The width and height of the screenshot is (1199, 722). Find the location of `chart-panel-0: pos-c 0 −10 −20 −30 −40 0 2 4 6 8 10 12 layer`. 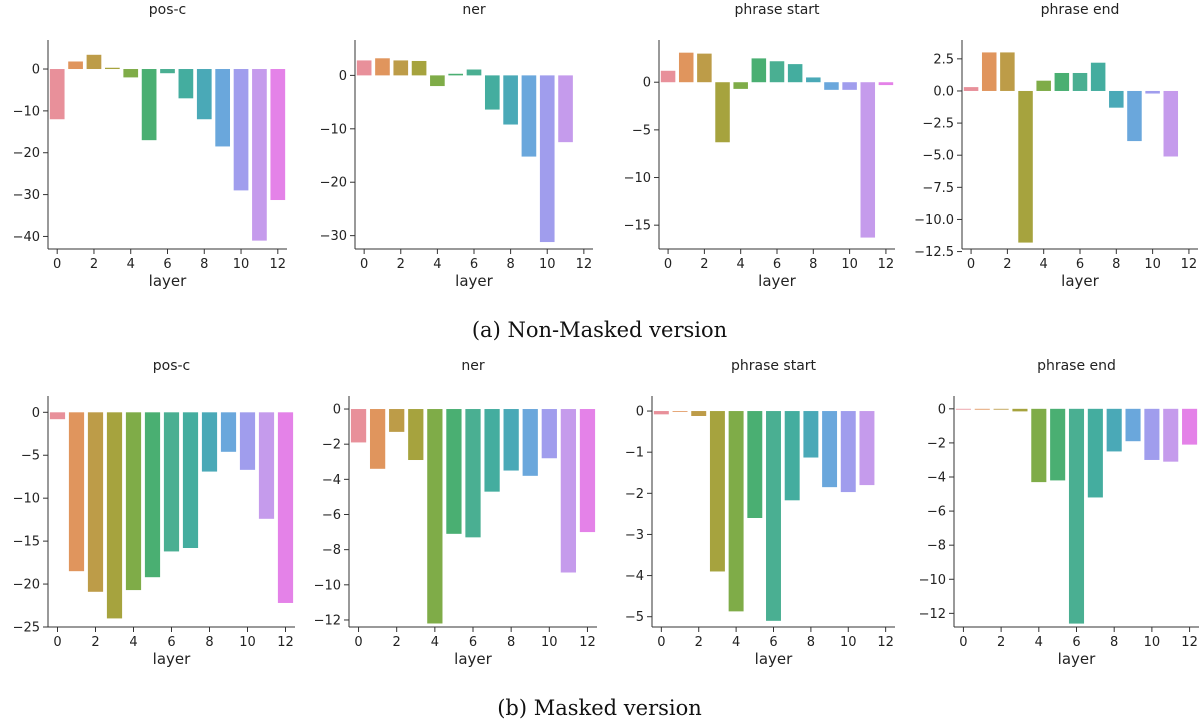

chart-panel-0: pos-c 0 −10 −20 −30 −40 0 2 4 6 8 10 12 layer is located at coordinates (150, 146).